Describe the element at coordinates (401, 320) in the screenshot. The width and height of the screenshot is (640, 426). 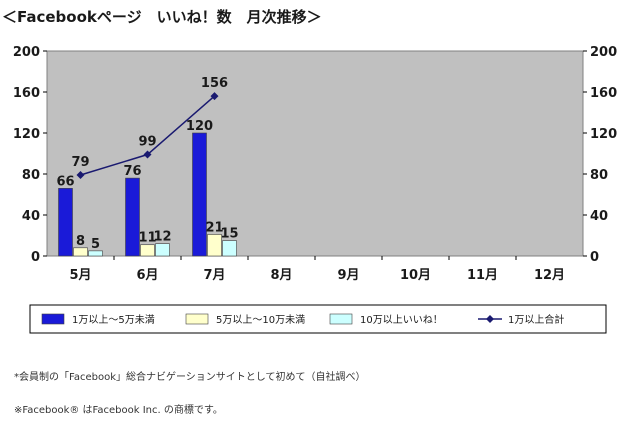
I see `legend-label: 10万以上いいね！` at that location.